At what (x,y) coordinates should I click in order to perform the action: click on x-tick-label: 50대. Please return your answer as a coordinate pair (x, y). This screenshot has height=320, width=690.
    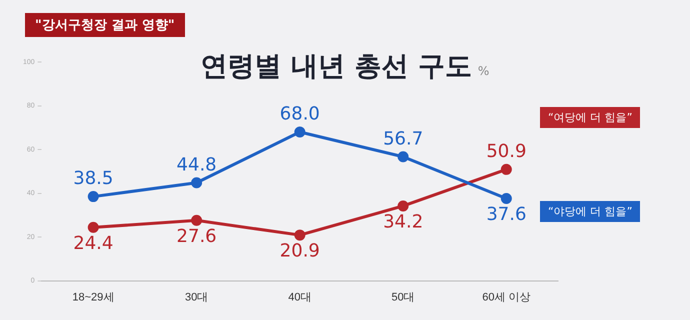
    Looking at the image, I should click on (403, 297).